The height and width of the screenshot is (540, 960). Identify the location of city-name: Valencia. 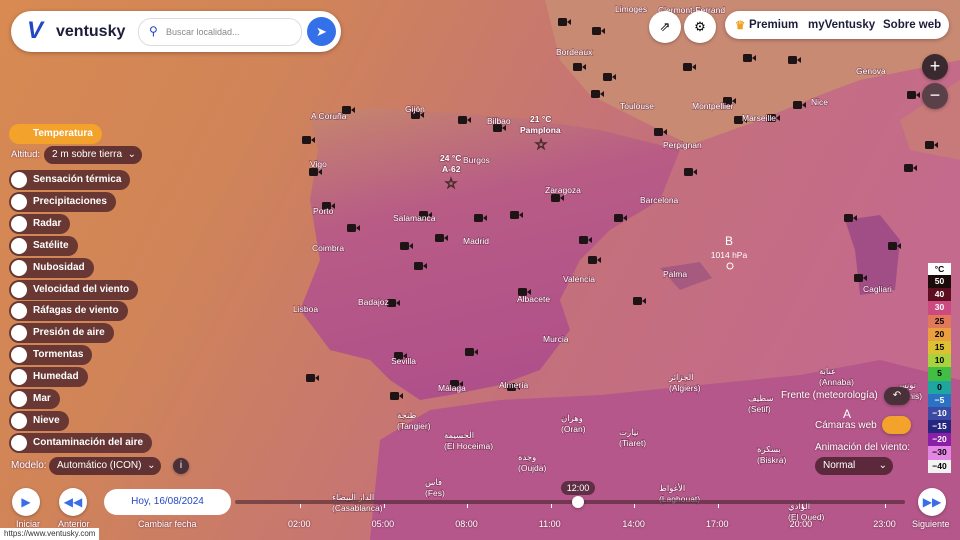
(579, 279).